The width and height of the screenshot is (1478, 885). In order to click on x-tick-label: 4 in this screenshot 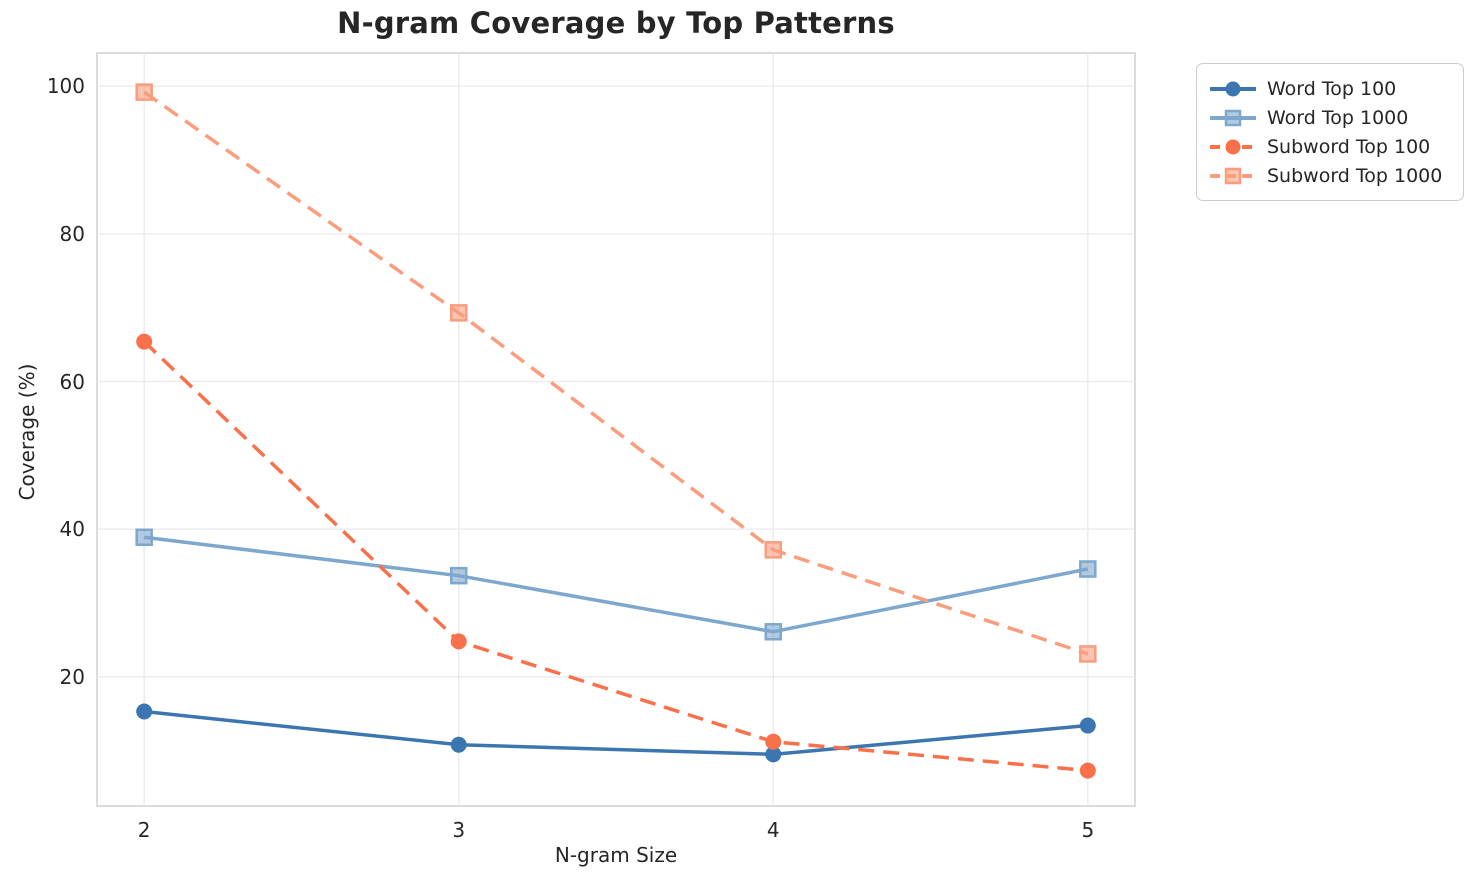, I will do `click(773, 830)`.